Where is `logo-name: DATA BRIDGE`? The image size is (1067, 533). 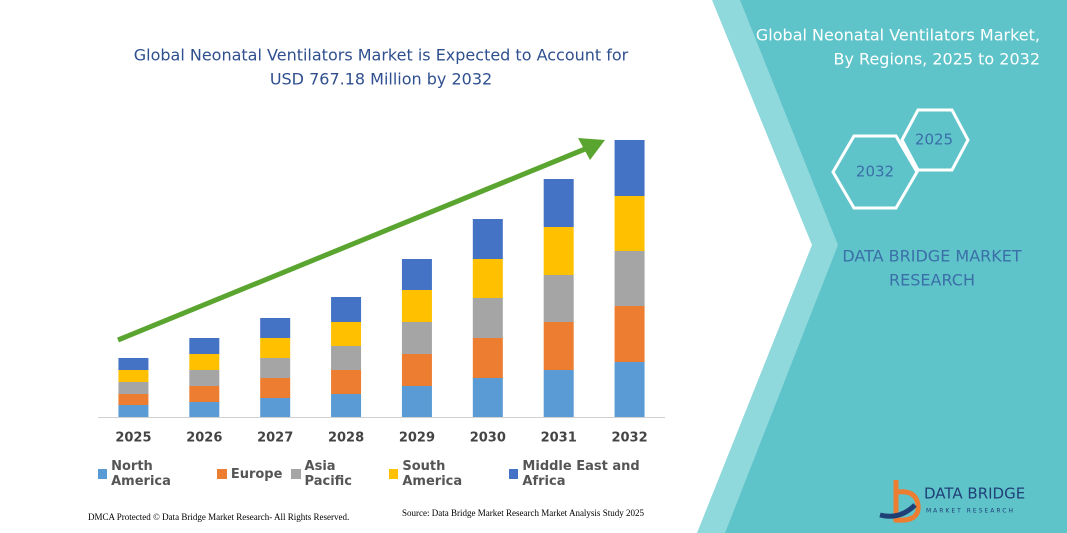 logo-name: DATA BRIDGE is located at coordinates (974, 494).